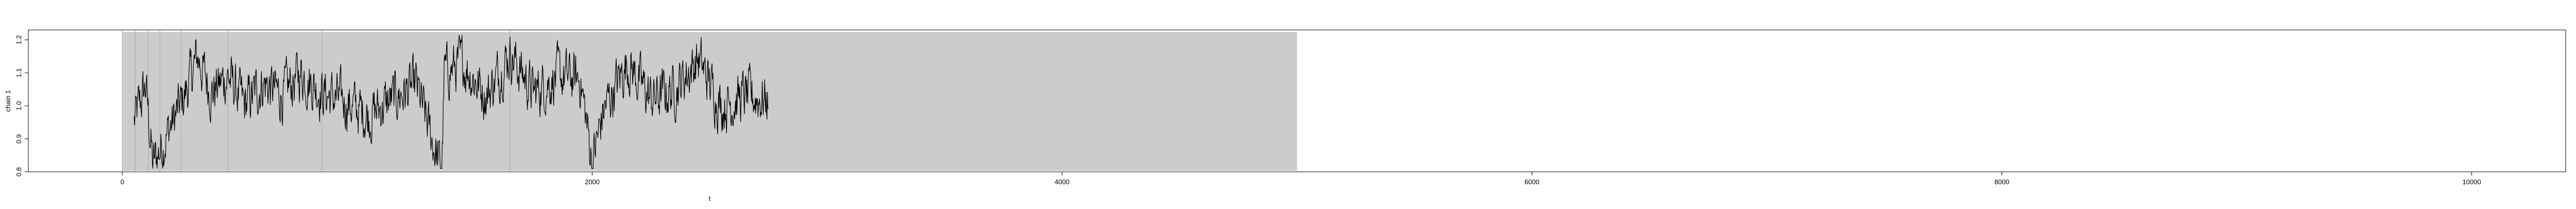 This screenshot has width=2576, height=209. What do you see at coordinates (19, 39) in the screenshot?
I see `y-tick-label: 1.2` at bounding box center [19, 39].